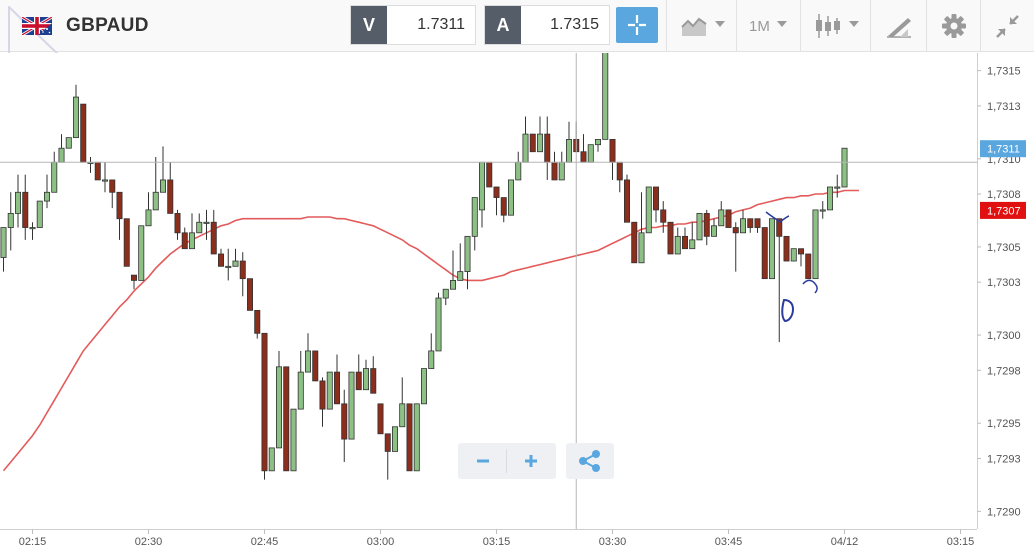 The height and width of the screenshot is (550, 1034). I want to click on zoom-out-button, so click(483, 461).